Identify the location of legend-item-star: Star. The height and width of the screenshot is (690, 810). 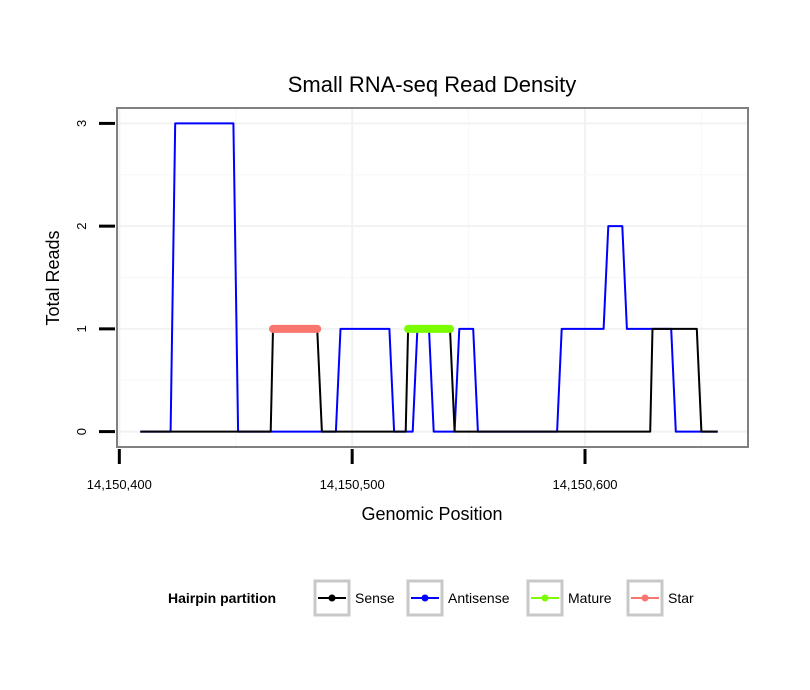
(660, 598).